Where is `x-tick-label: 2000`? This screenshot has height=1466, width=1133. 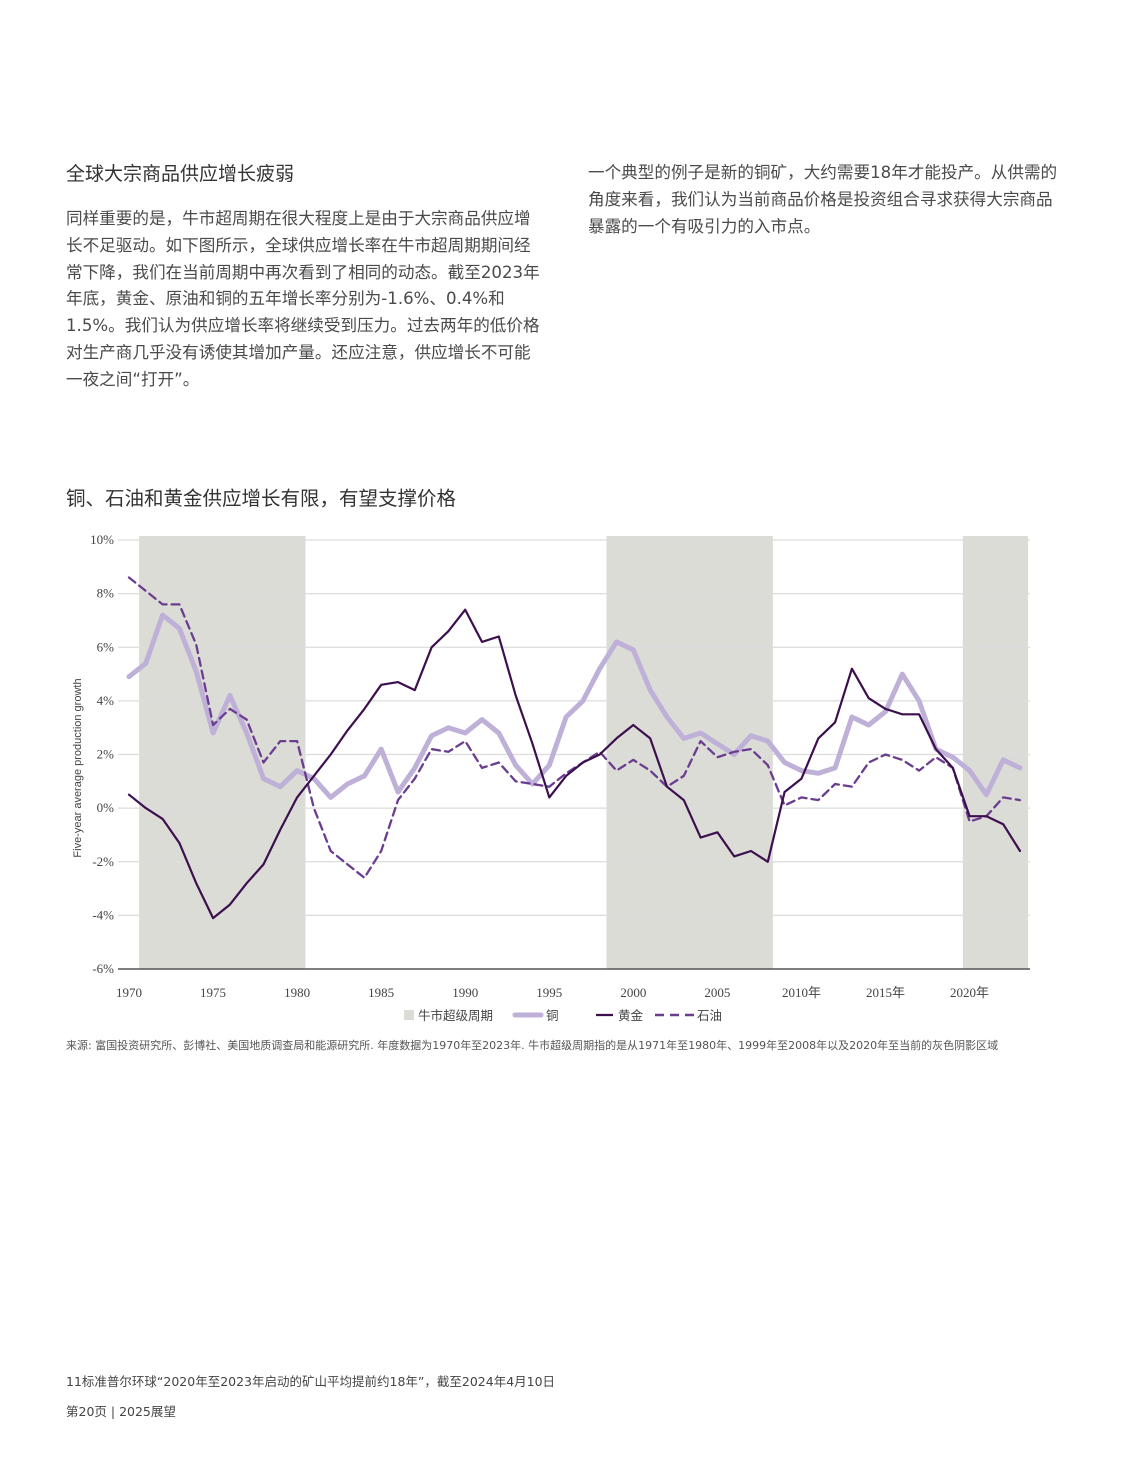 x-tick-label: 2000 is located at coordinates (633, 992).